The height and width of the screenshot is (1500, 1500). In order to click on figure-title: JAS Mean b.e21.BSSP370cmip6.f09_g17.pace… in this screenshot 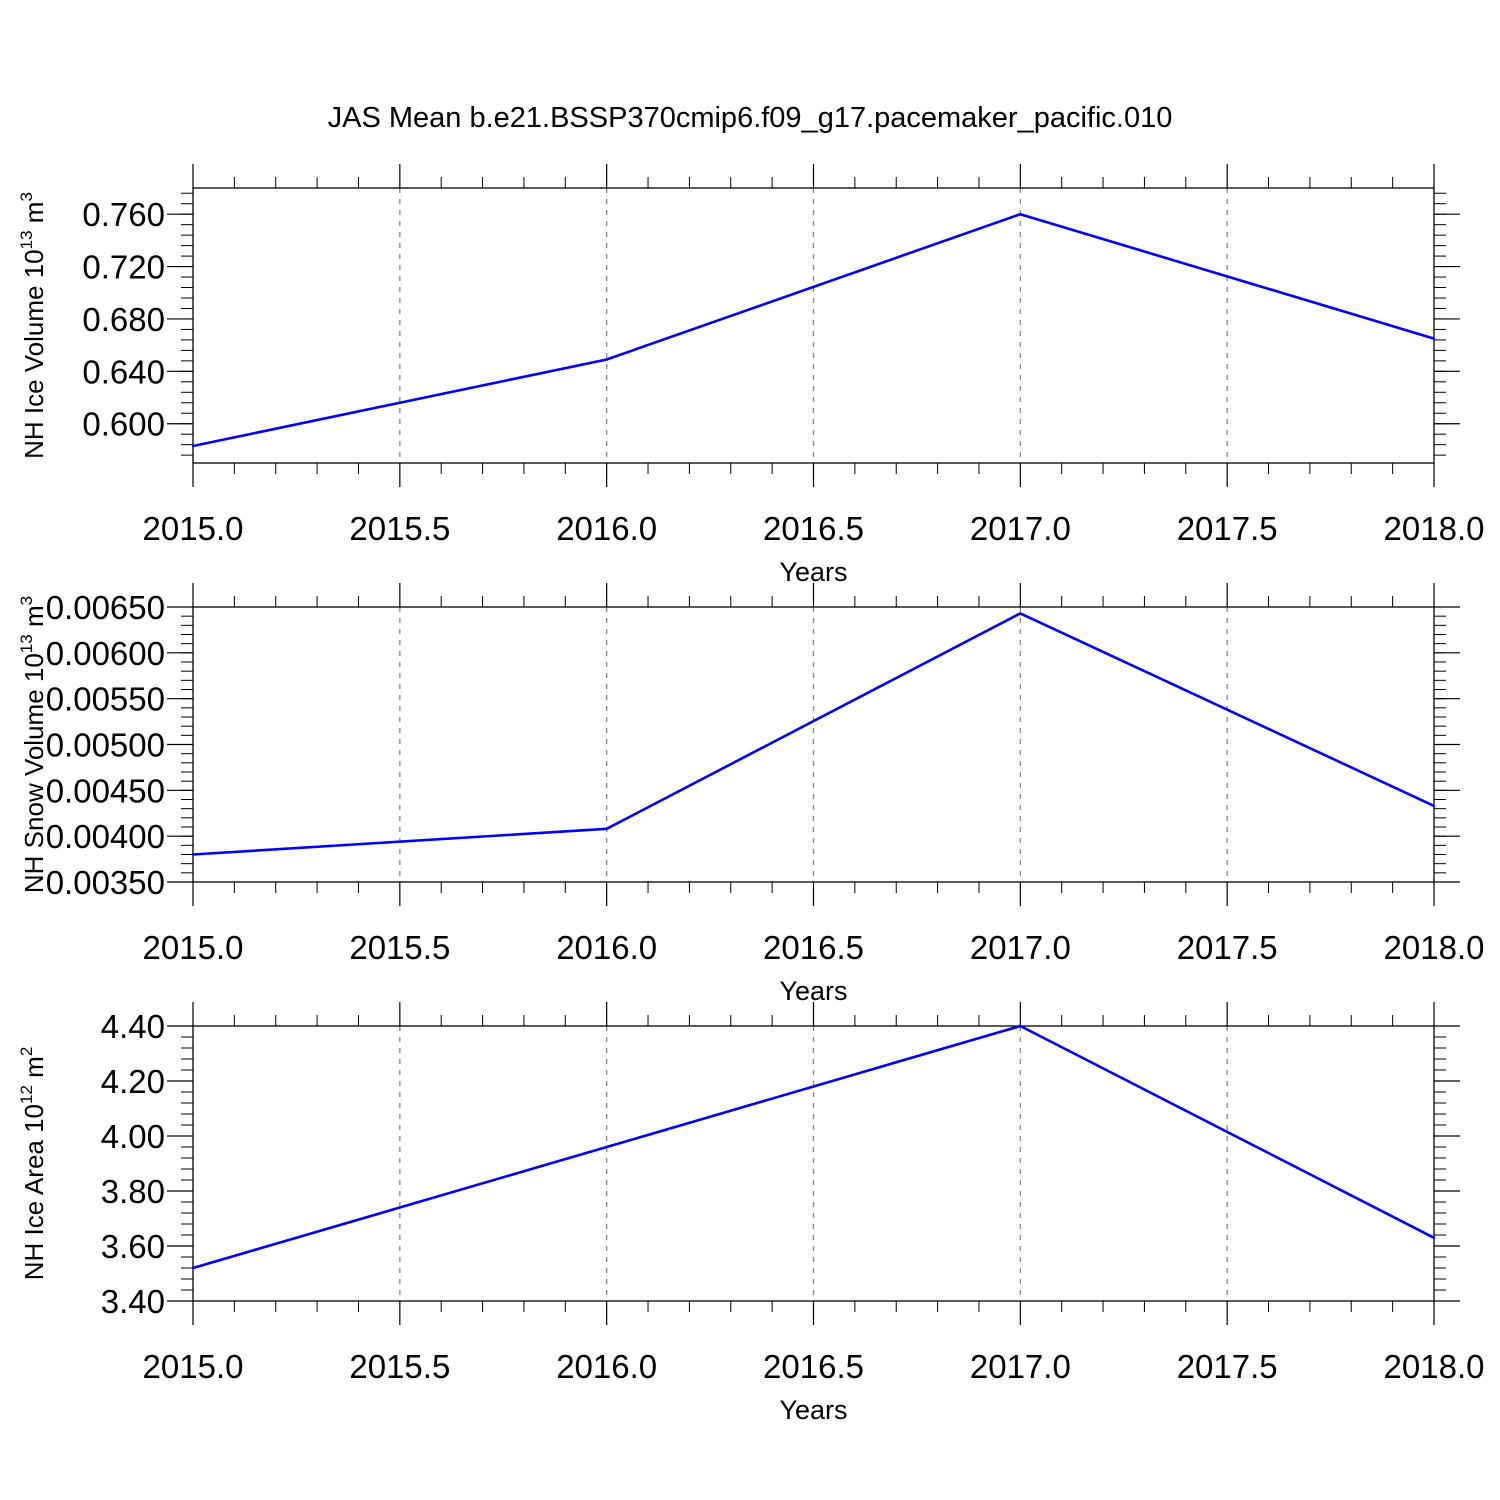, I will do `click(750, 118)`.